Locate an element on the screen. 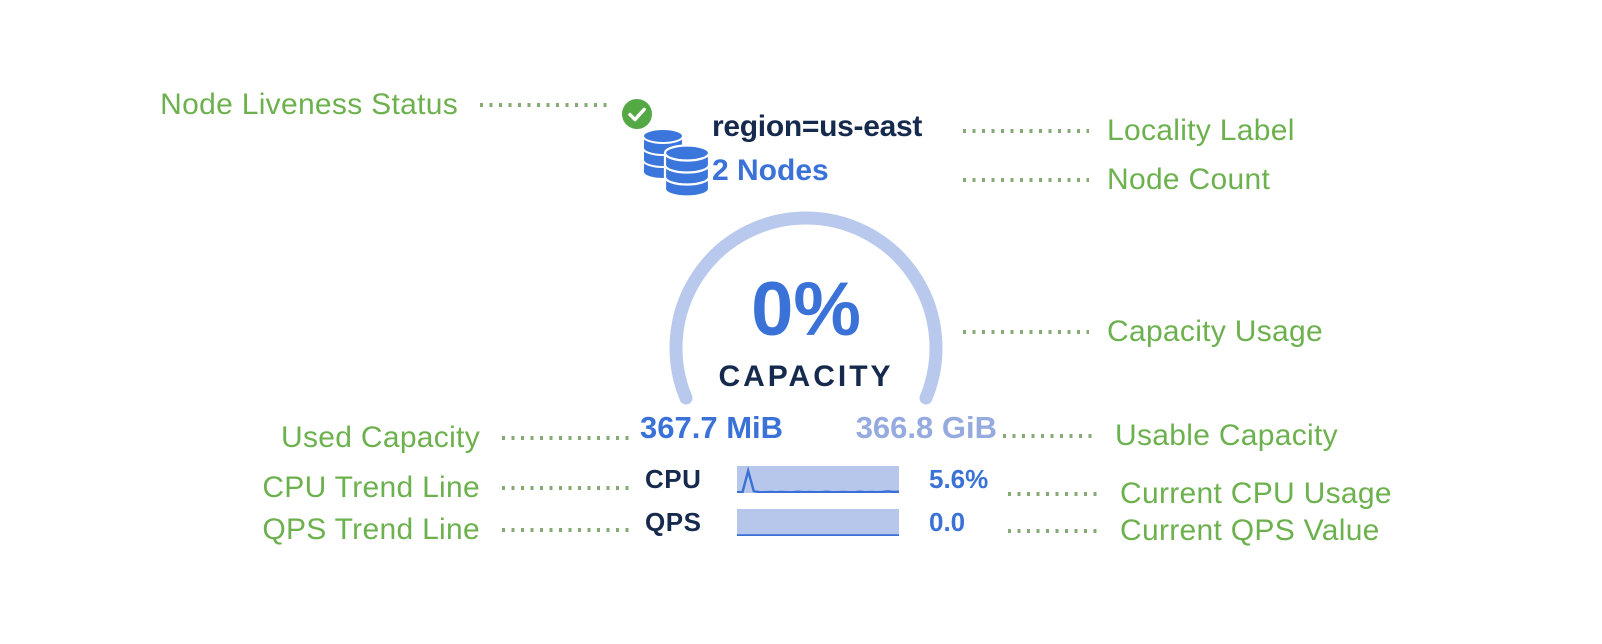  locality-label: region=us-east is located at coordinates (817, 126).